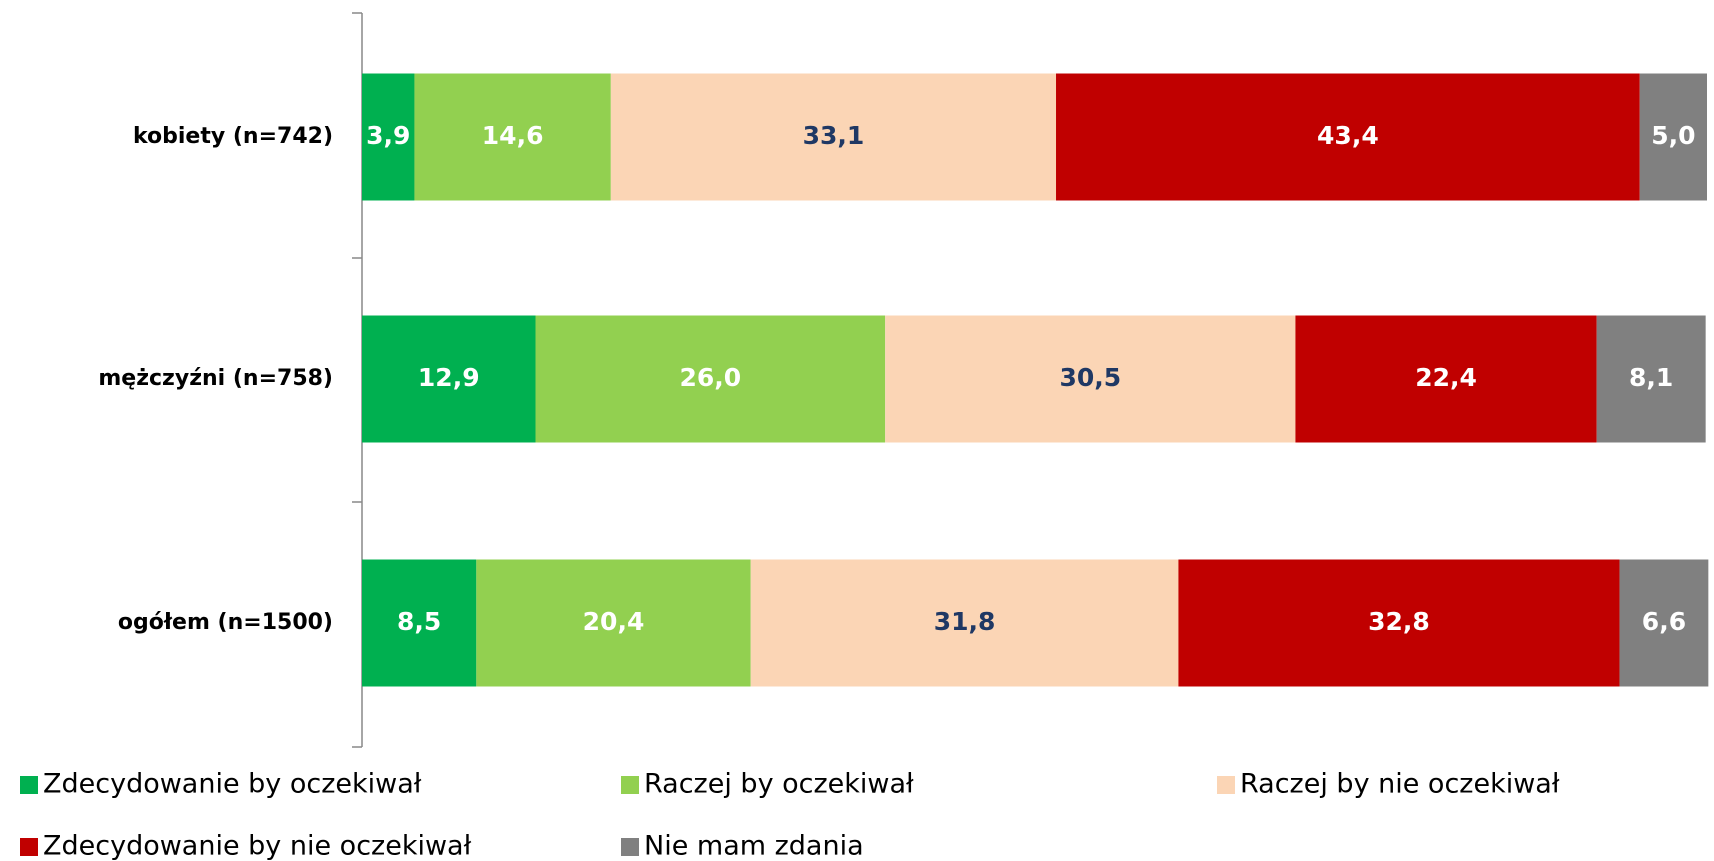 The height and width of the screenshot is (861, 1714). I want to click on data-label: 20,4, so click(614, 621).